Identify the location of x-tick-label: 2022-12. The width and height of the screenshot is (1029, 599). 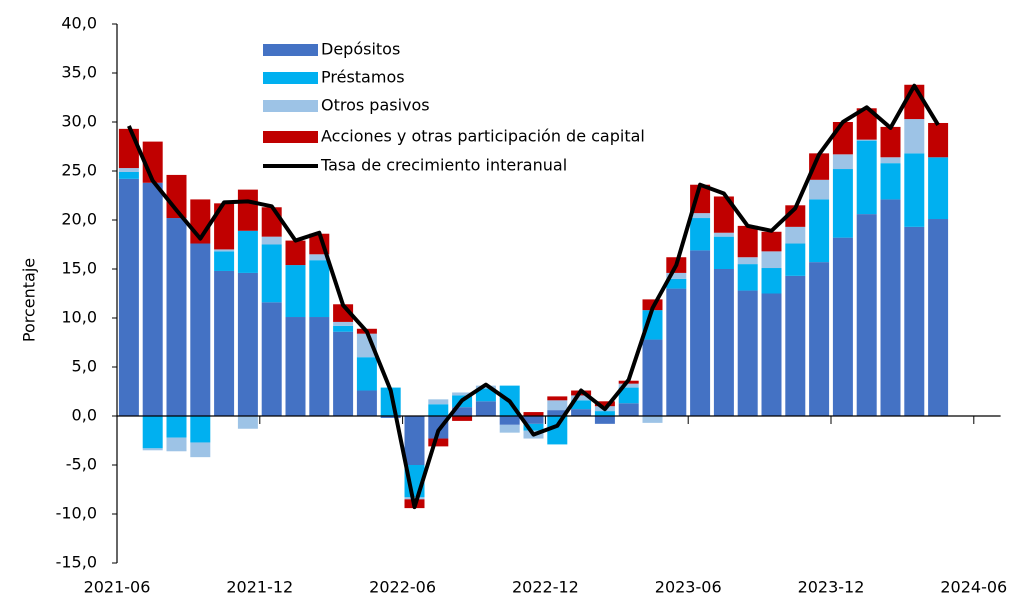
(545, 587).